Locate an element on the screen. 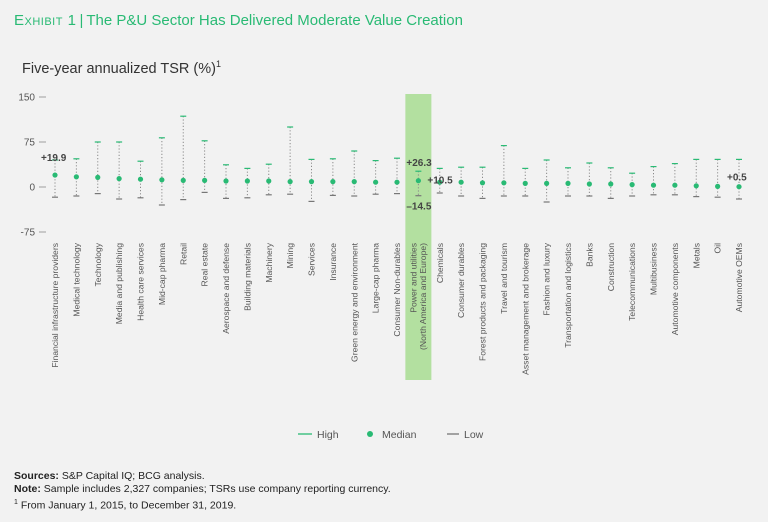 Image resolution: width=768 pixels, height=522 pixels. category-label-line: Consumer durables is located at coordinates (461, 280).